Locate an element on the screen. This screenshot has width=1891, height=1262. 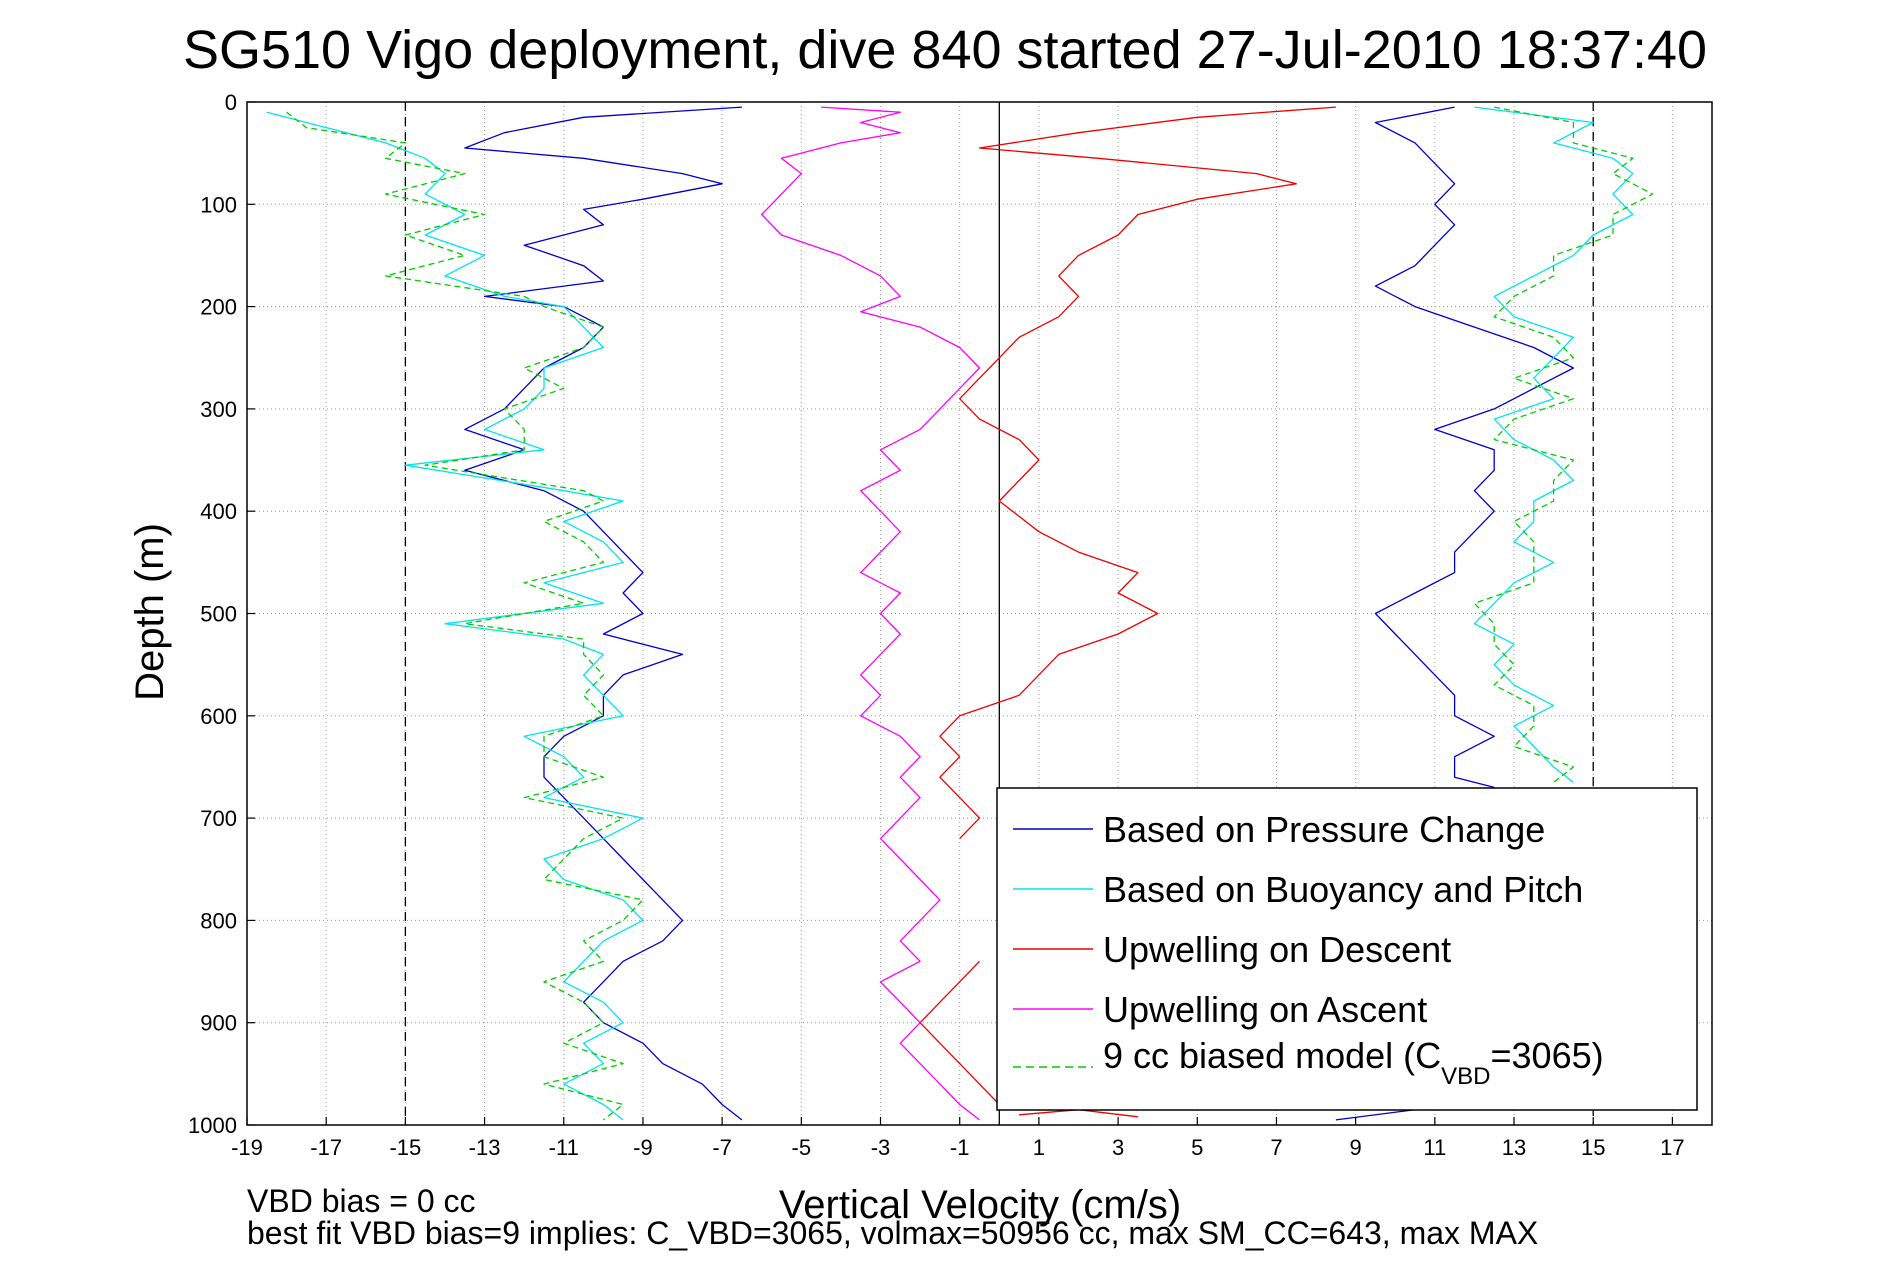
x-tick-label: 13 is located at coordinates (1514, 1147).